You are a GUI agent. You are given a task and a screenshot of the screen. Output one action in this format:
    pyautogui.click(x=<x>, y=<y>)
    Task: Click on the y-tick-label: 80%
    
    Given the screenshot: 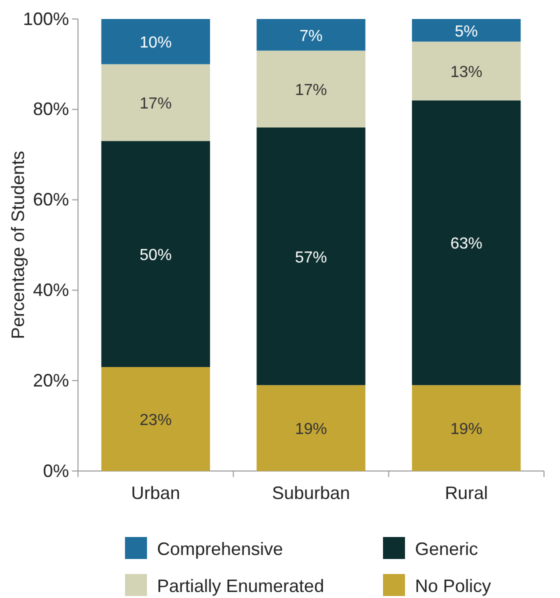 What is the action you would take?
    pyautogui.click(x=50, y=109)
    